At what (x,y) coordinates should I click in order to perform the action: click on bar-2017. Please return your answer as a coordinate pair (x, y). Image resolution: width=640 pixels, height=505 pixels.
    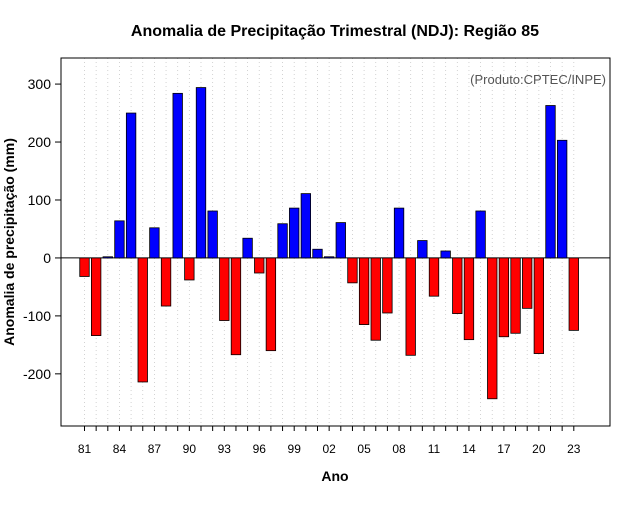
    Looking at the image, I should click on (504, 297).